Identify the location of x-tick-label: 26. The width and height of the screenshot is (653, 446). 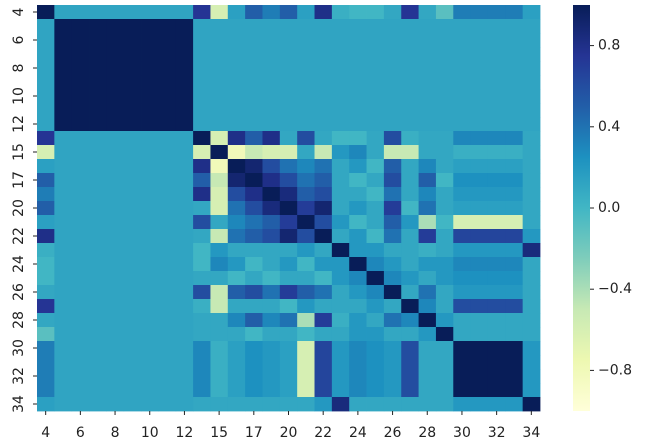
(393, 433).